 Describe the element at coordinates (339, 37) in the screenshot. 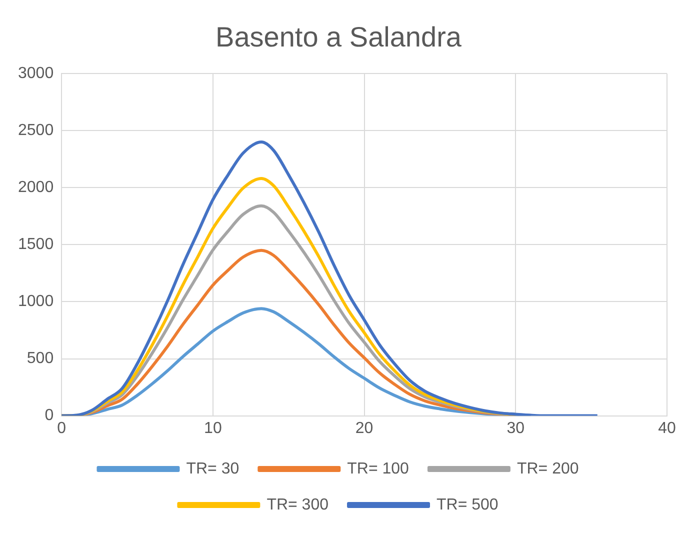

I see `chart-title: Basento a Salandra` at that location.